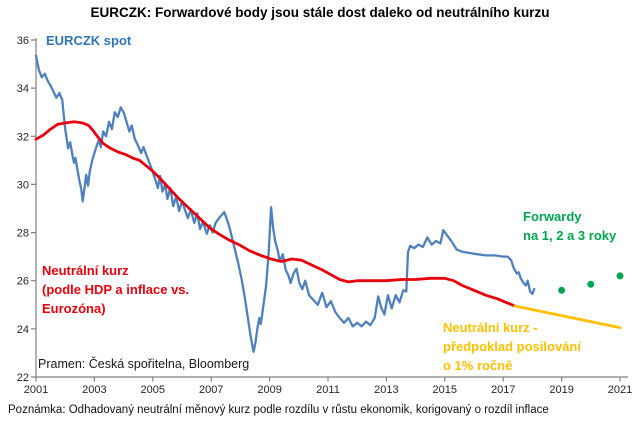 The width and height of the screenshot is (640, 434). I want to click on y-tick-label: 28, so click(23, 234).